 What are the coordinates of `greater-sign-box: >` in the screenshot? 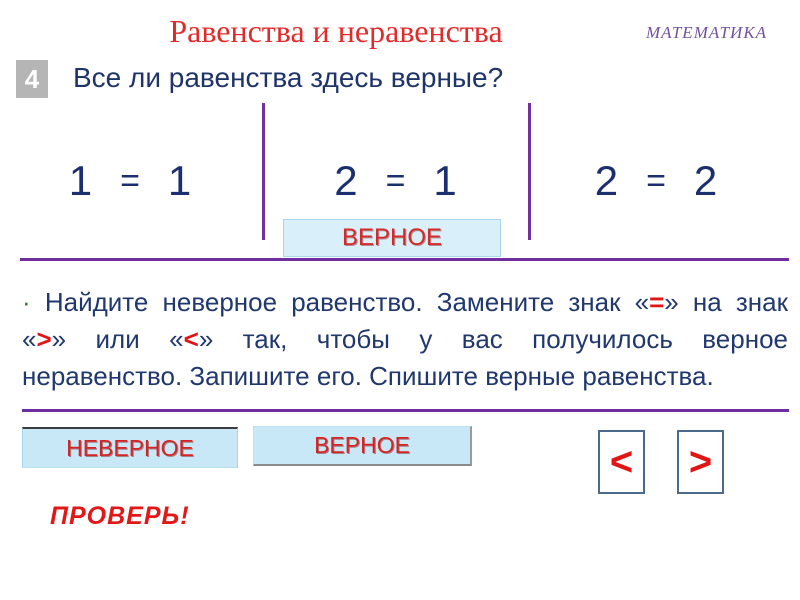 It's located at (700, 462).